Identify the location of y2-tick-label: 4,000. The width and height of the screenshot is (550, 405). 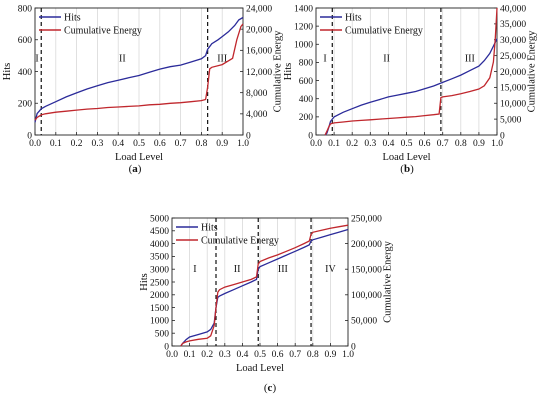
(257, 115).